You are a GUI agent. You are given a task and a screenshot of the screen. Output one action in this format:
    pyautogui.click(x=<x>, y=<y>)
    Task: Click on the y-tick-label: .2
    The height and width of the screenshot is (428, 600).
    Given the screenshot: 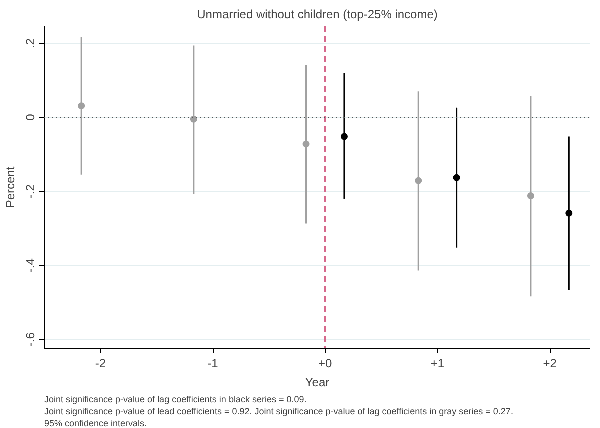 What is the action you would take?
    pyautogui.click(x=31, y=43)
    